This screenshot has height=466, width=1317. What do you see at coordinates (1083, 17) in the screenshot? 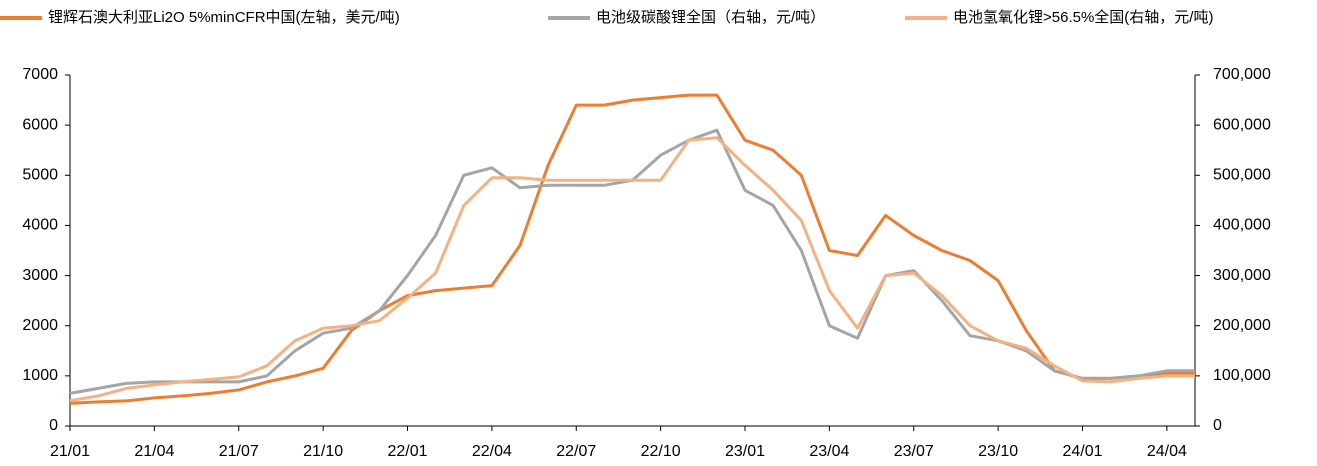
I see `legend-label: 电池氢氧化锂>56.5%全国(右轴，元/吨)` at bounding box center [1083, 17].